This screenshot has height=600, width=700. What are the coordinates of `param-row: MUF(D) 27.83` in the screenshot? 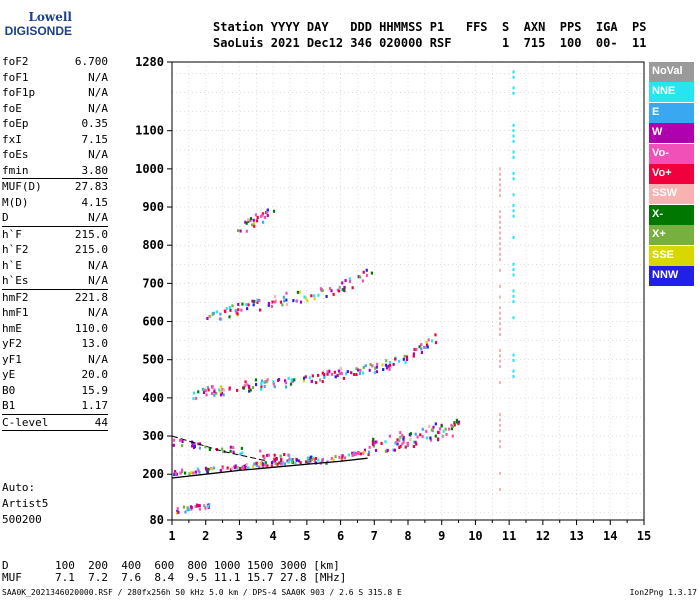 It's located at (55, 187).